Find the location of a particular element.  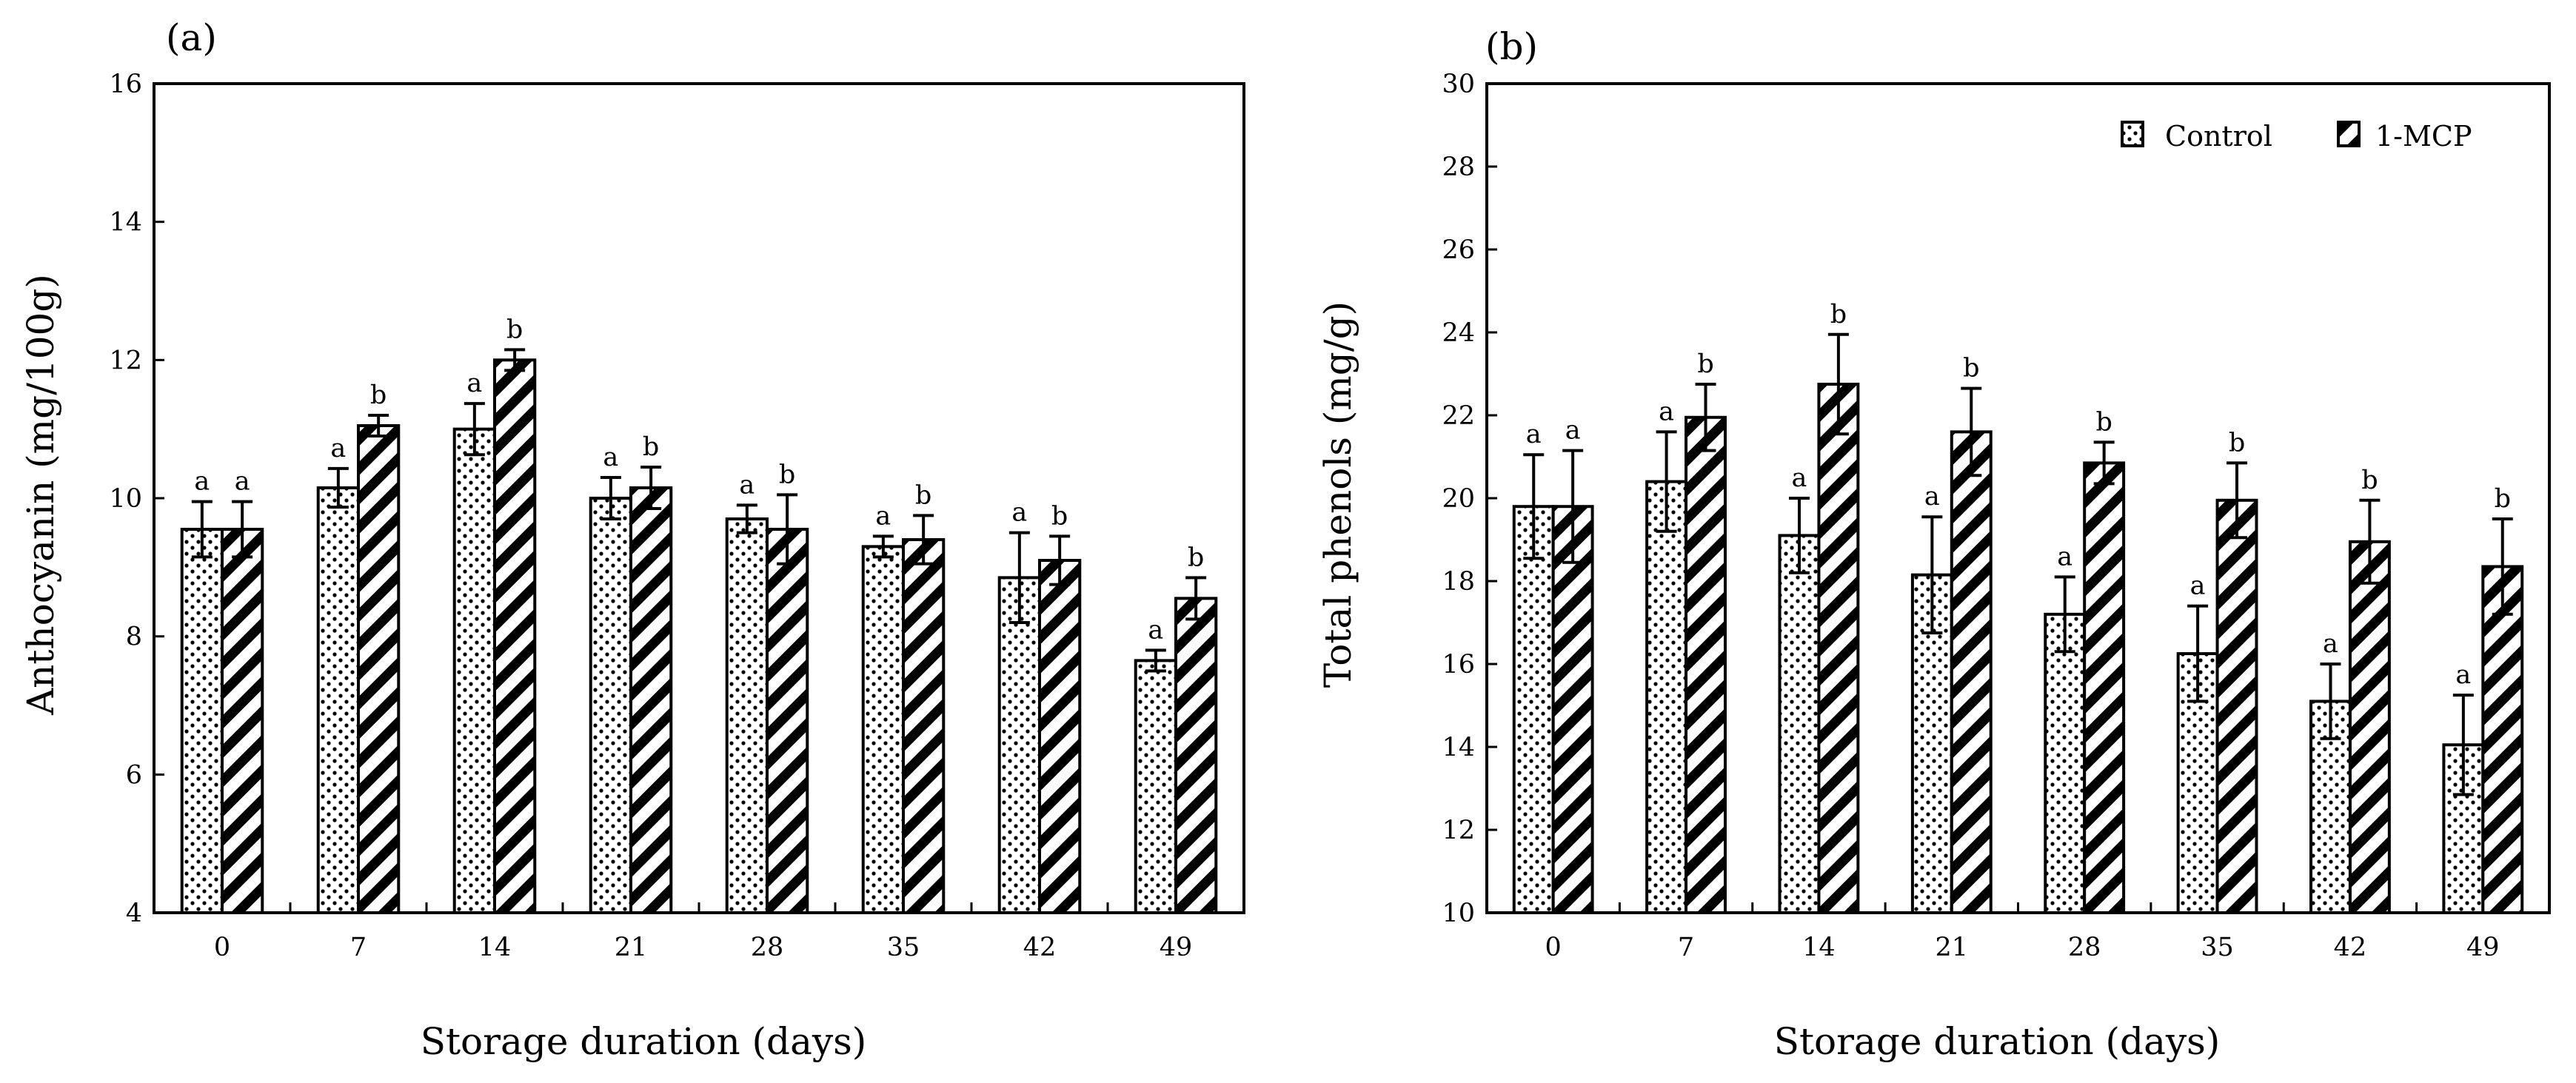

anthocyanin-x-tick-label: 42 is located at coordinates (1040, 947).